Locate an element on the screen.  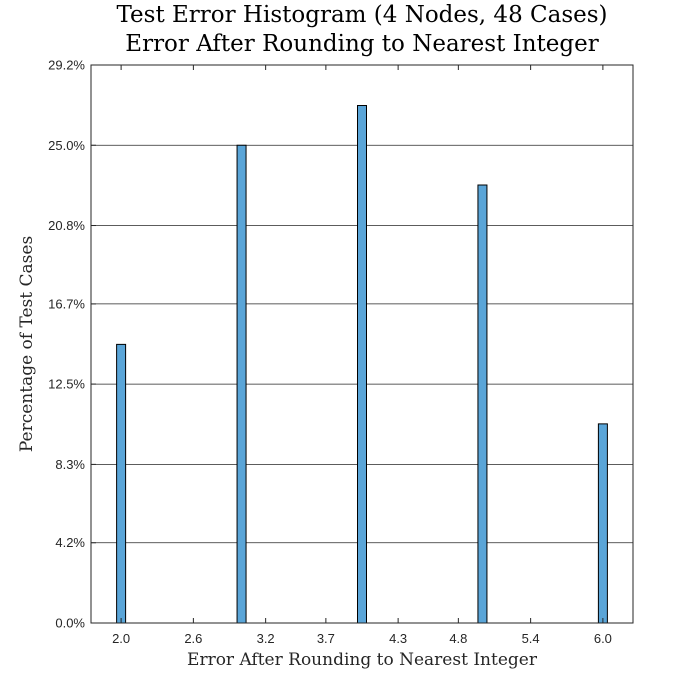
y-tick-label: 29.2% is located at coordinates (66, 65).